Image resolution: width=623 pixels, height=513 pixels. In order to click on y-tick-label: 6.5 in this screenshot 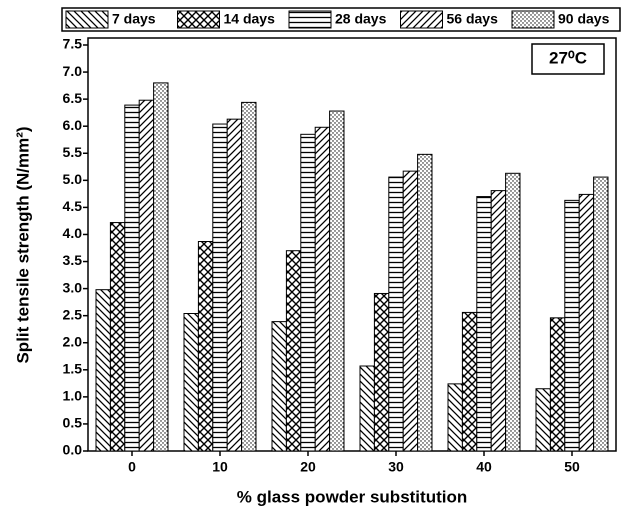, I will do `click(73, 98)`.